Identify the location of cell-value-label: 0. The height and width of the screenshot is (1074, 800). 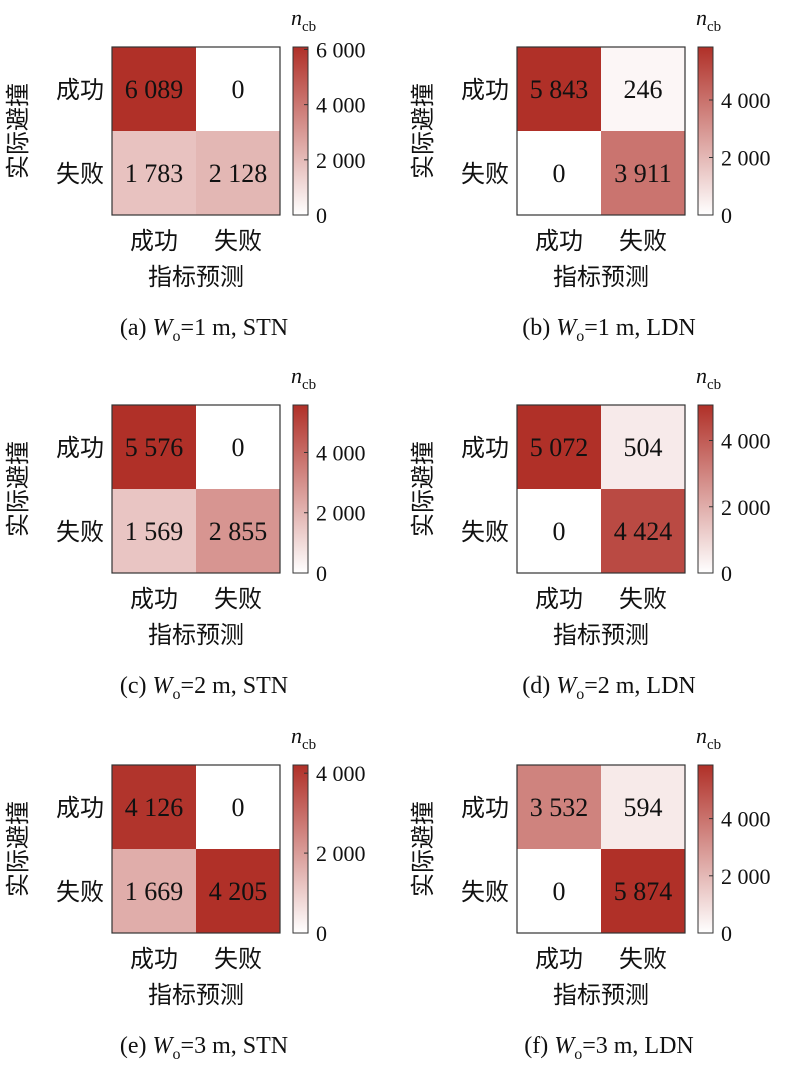
(559, 173).